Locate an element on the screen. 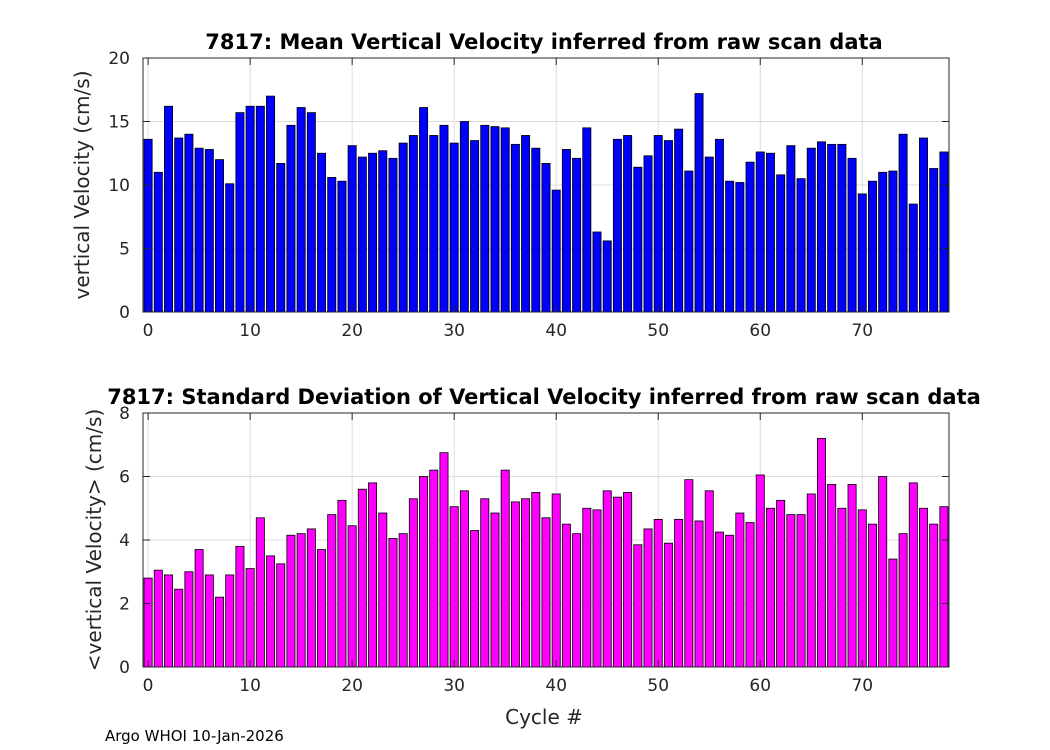 This screenshot has width=1050, height=750. std-xtick-label: 60 is located at coordinates (760, 686).